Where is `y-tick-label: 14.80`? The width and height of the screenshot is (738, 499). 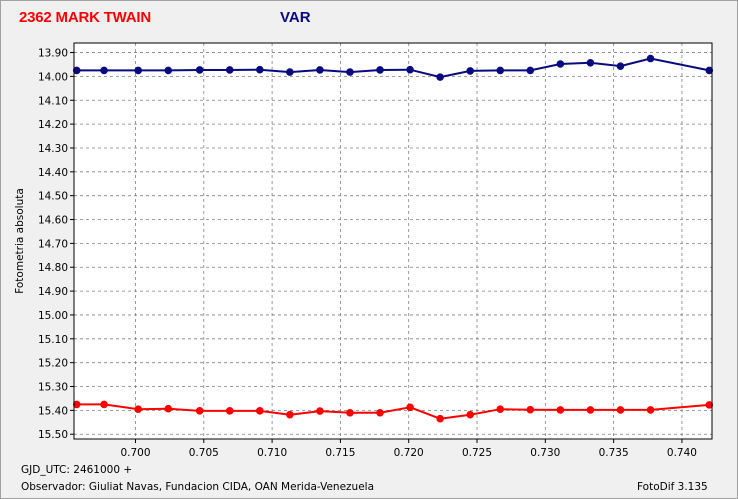 y-tick-label: 14.80 is located at coordinates (53, 268).